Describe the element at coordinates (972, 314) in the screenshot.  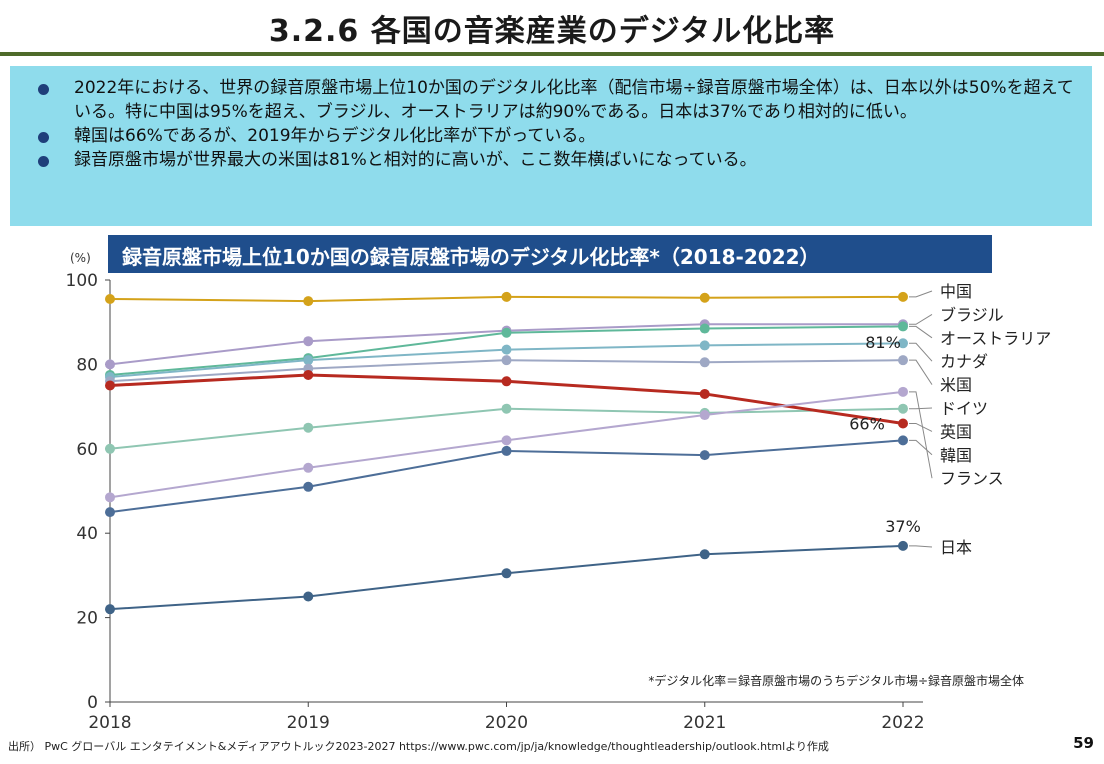
I see `legend-label-ブラジル: ブラジル` at that location.